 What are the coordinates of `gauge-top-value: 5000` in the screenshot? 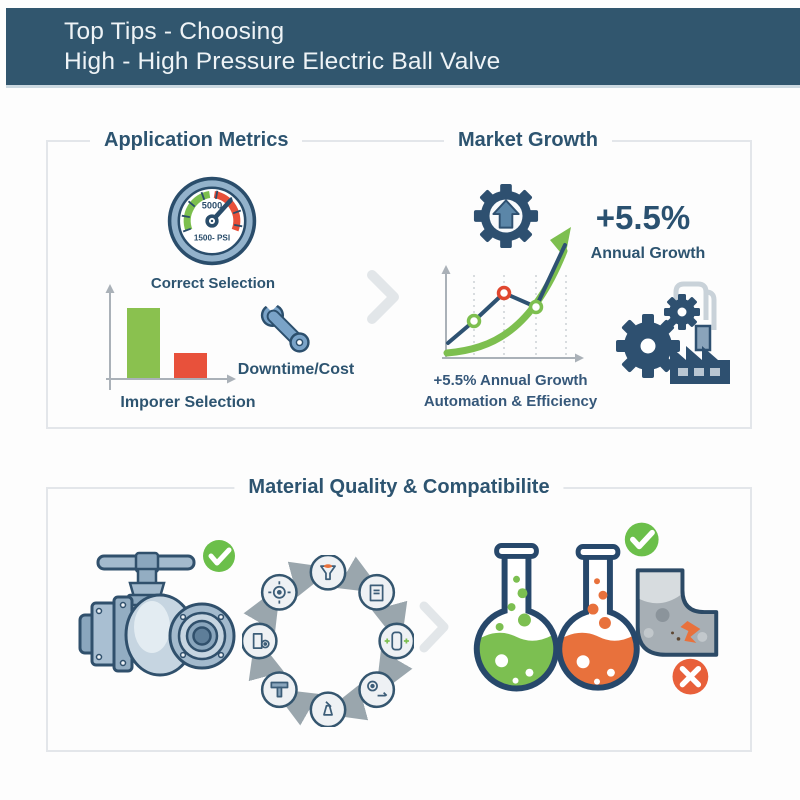 It's located at (212, 206).